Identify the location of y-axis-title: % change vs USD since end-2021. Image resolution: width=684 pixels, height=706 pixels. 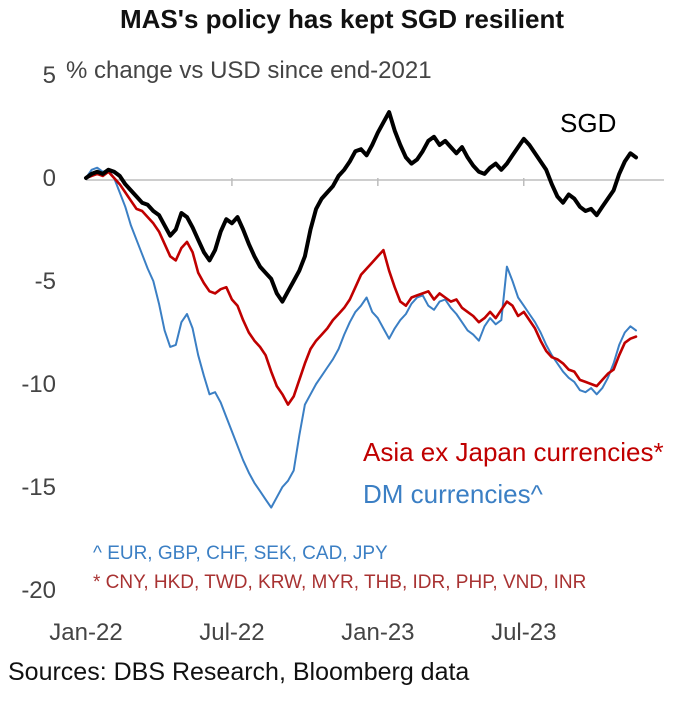
(249, 70).